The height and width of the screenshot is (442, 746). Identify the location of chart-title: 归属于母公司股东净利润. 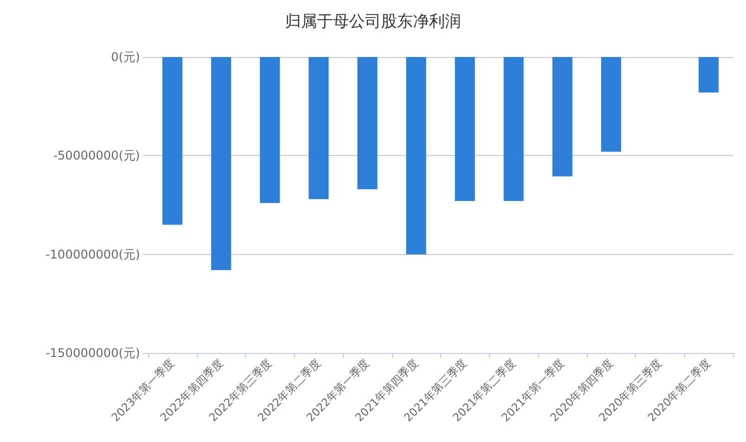
(373, 21).